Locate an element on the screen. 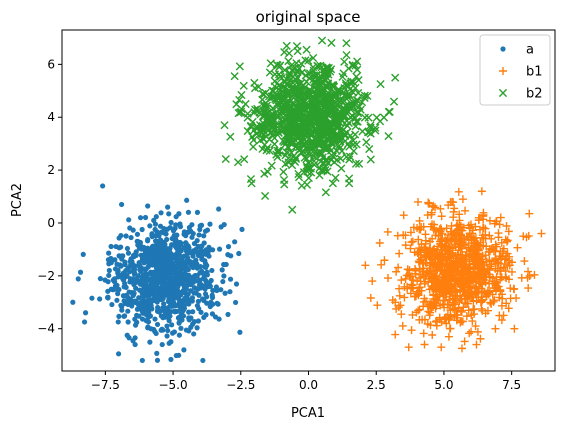 The height and width of the screenshot is (434, 565). y-tick-label: 4 is located at coordinates (51, 117).